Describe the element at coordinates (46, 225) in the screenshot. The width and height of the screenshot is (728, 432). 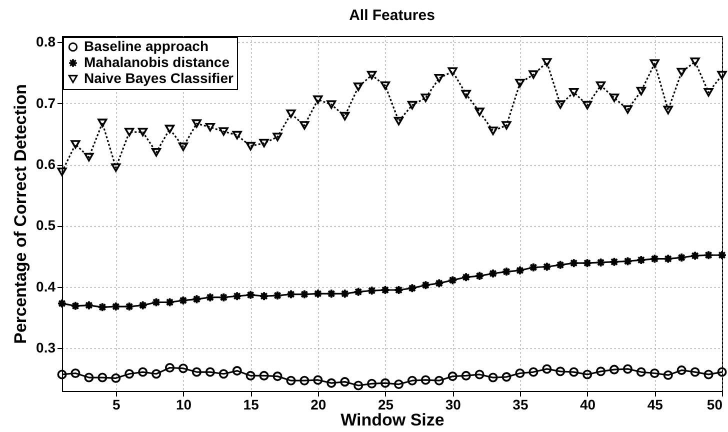
I see `y-tick-label: 0.5` at that location.